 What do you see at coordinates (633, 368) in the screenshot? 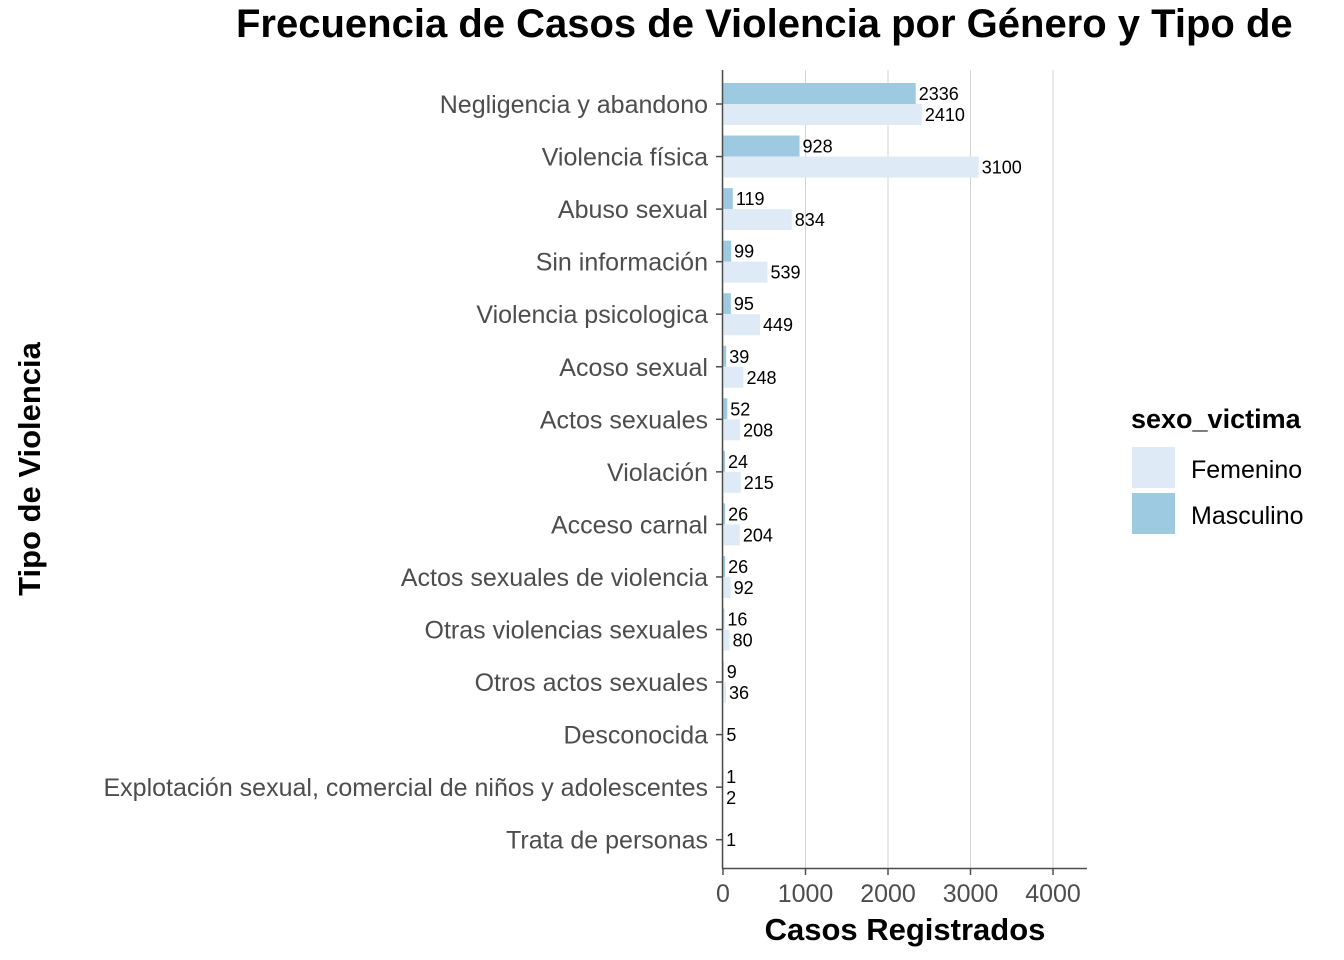
I see `category-label-acoso-sexual: Acoso sexual` at bounding box center [633, 368].